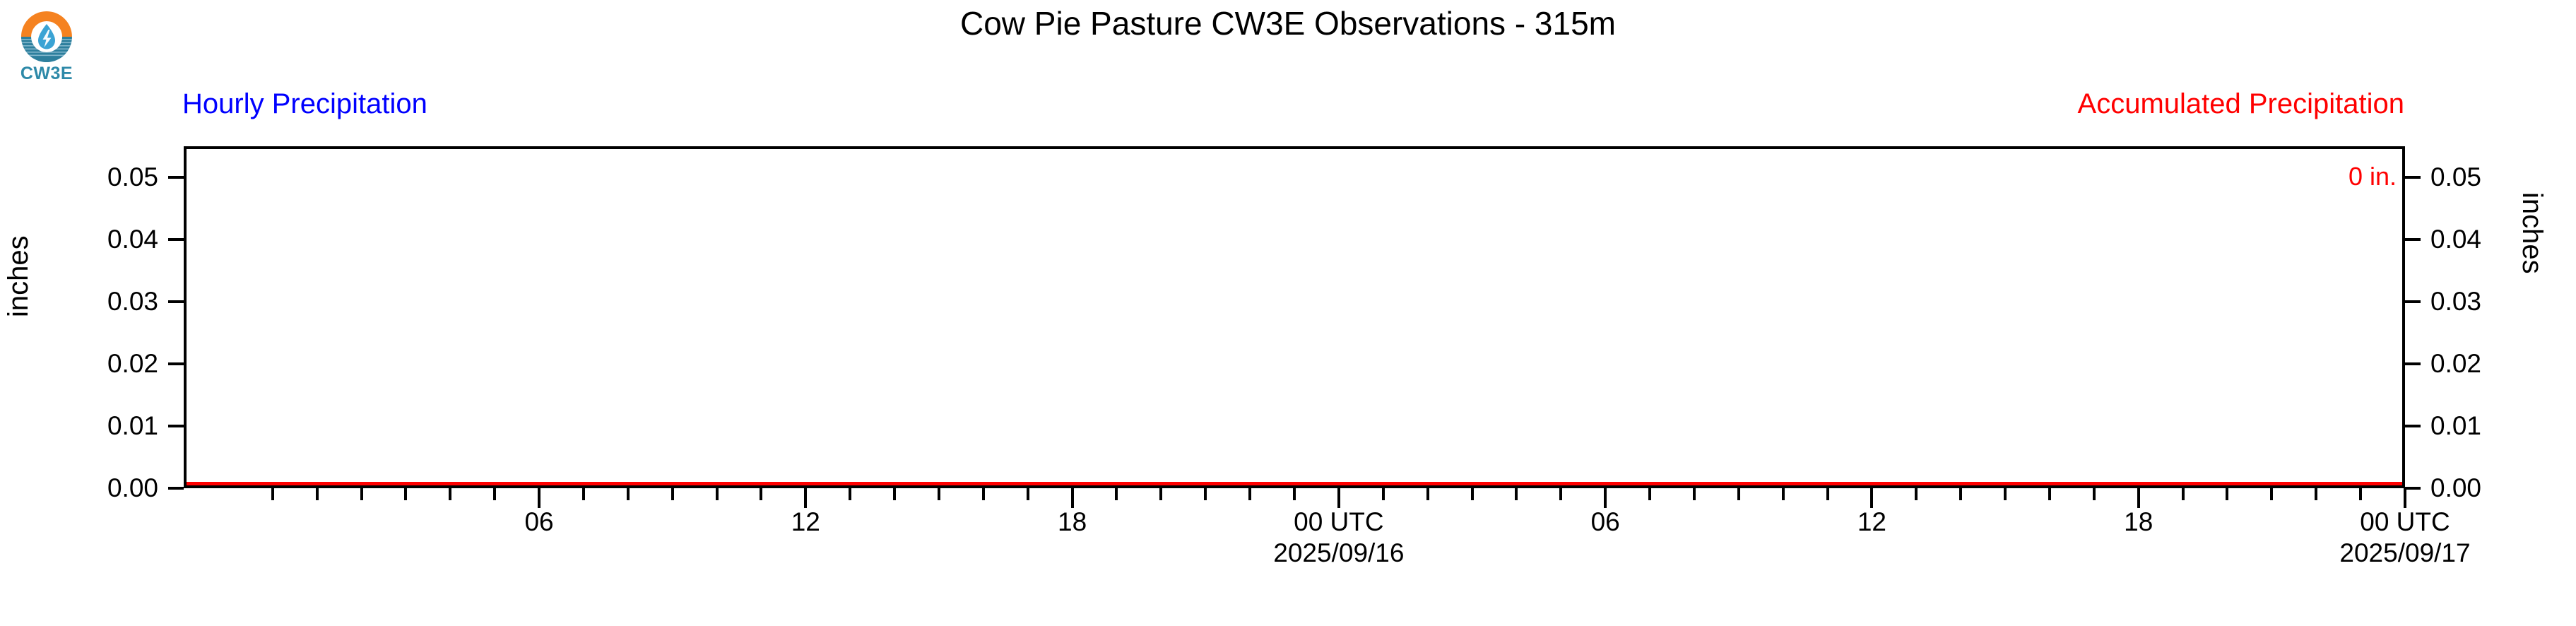  I want to click on cw3e-logo-text: CW3E, so click(46, 73).